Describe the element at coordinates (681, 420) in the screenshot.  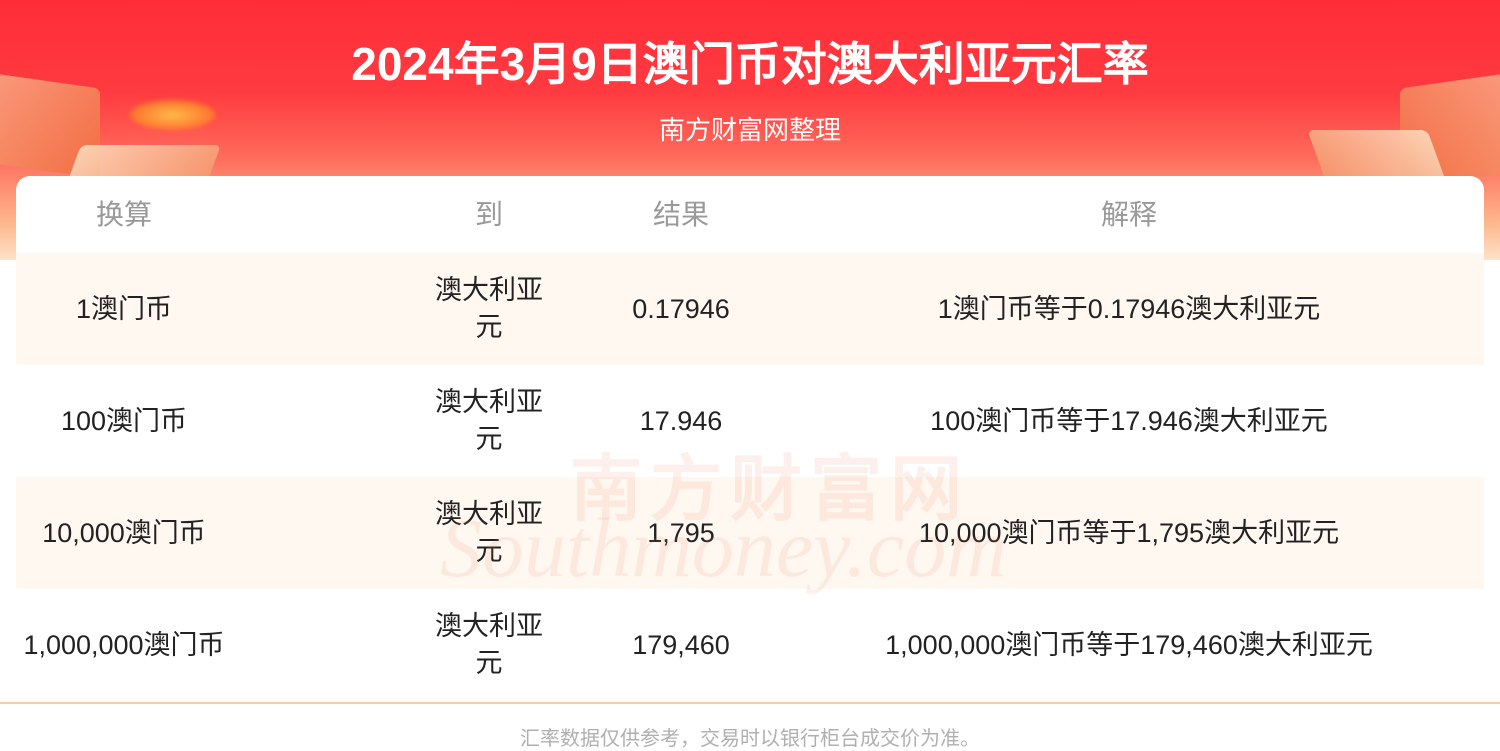
I see `cell-result: 17.946` at that location.